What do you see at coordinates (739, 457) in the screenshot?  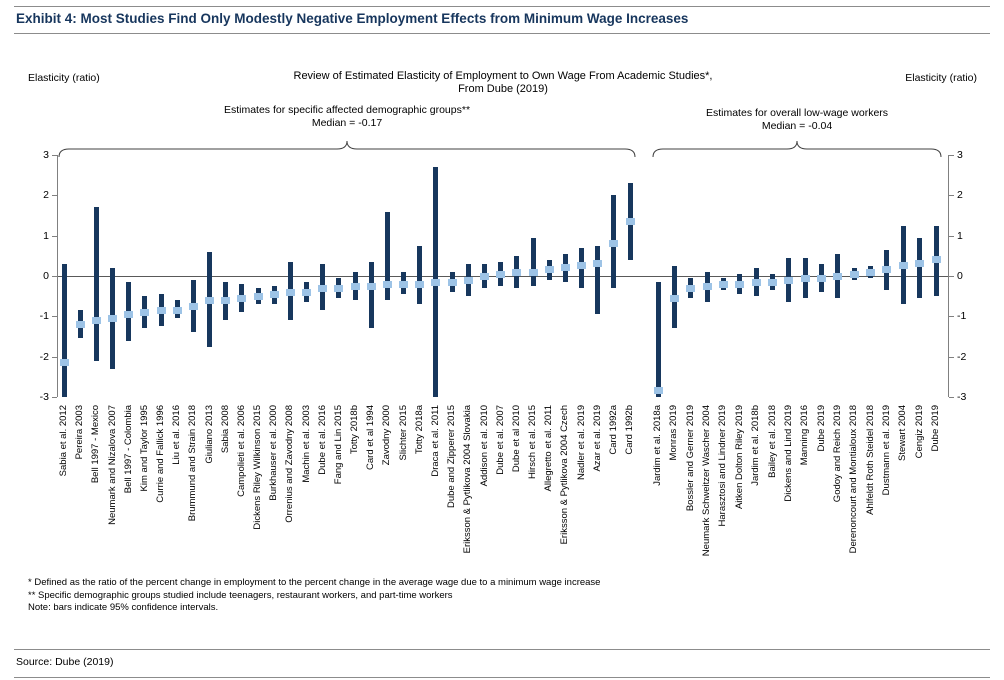 I see `study-label: Aitken Dolton Riley 2019` at bounding box center [739, 457].